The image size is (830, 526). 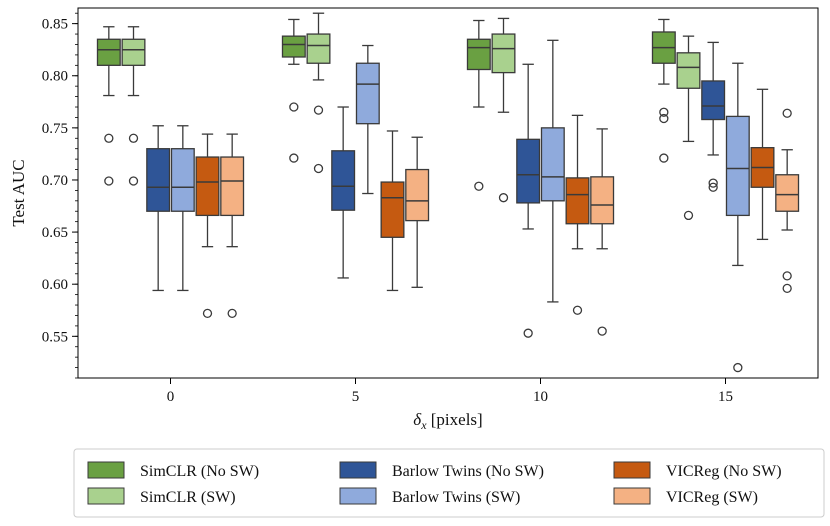 What do you see at coordinates (724, 471) in the screenshot?
I see `legend-label: VICReg (No SW)` at bounding box center [724, 471].